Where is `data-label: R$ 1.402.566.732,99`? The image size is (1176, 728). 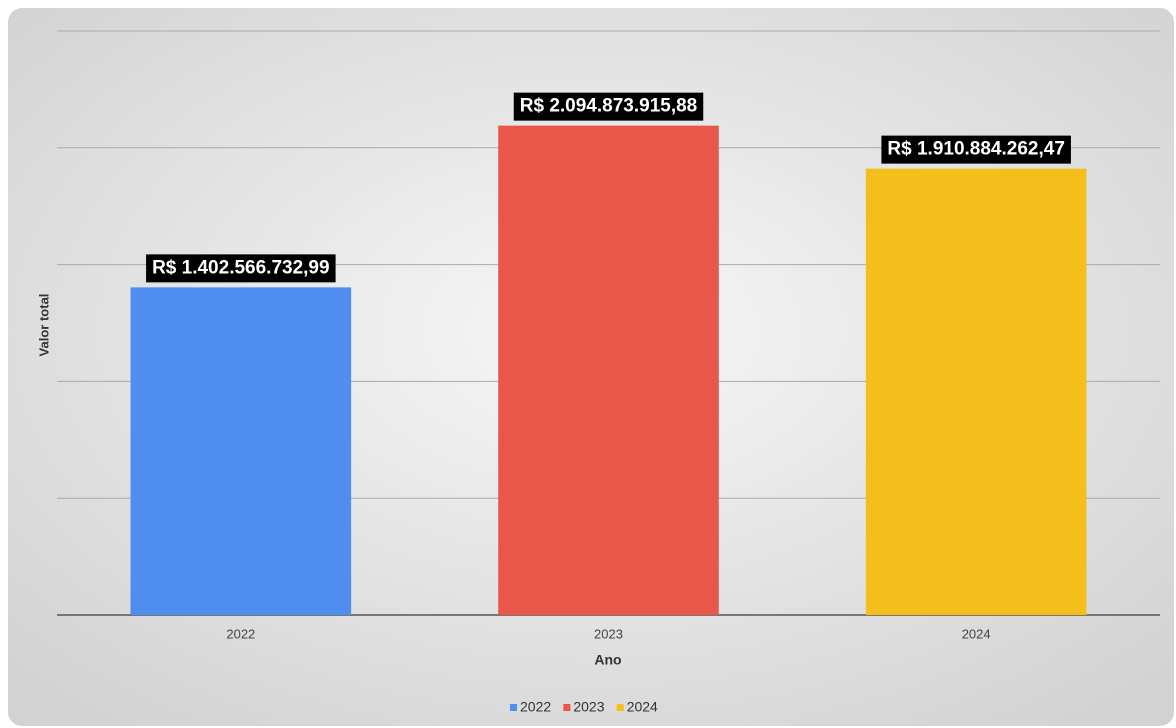 data-label: R$ 1.402.566.732,99 is located at coordinates (241, 267).